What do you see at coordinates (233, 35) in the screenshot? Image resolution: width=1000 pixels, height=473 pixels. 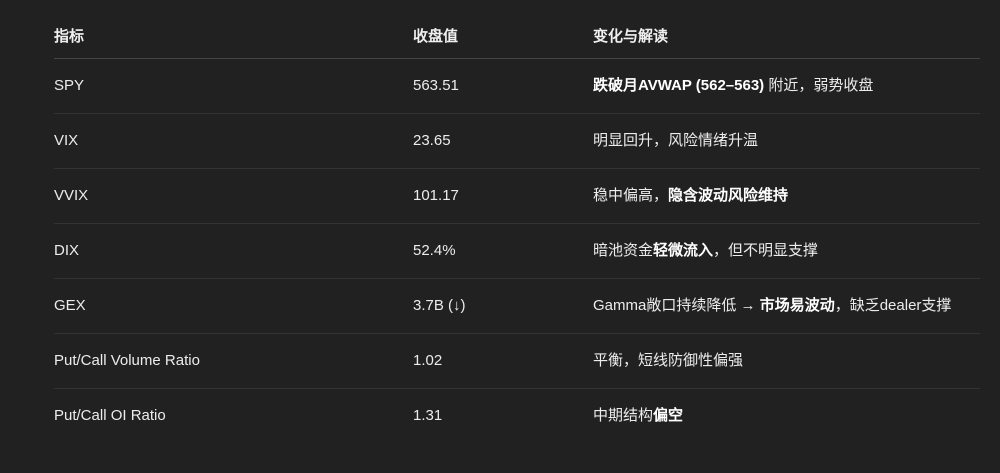 I see `header-metric: 指标` at bounding box center [233, 35].